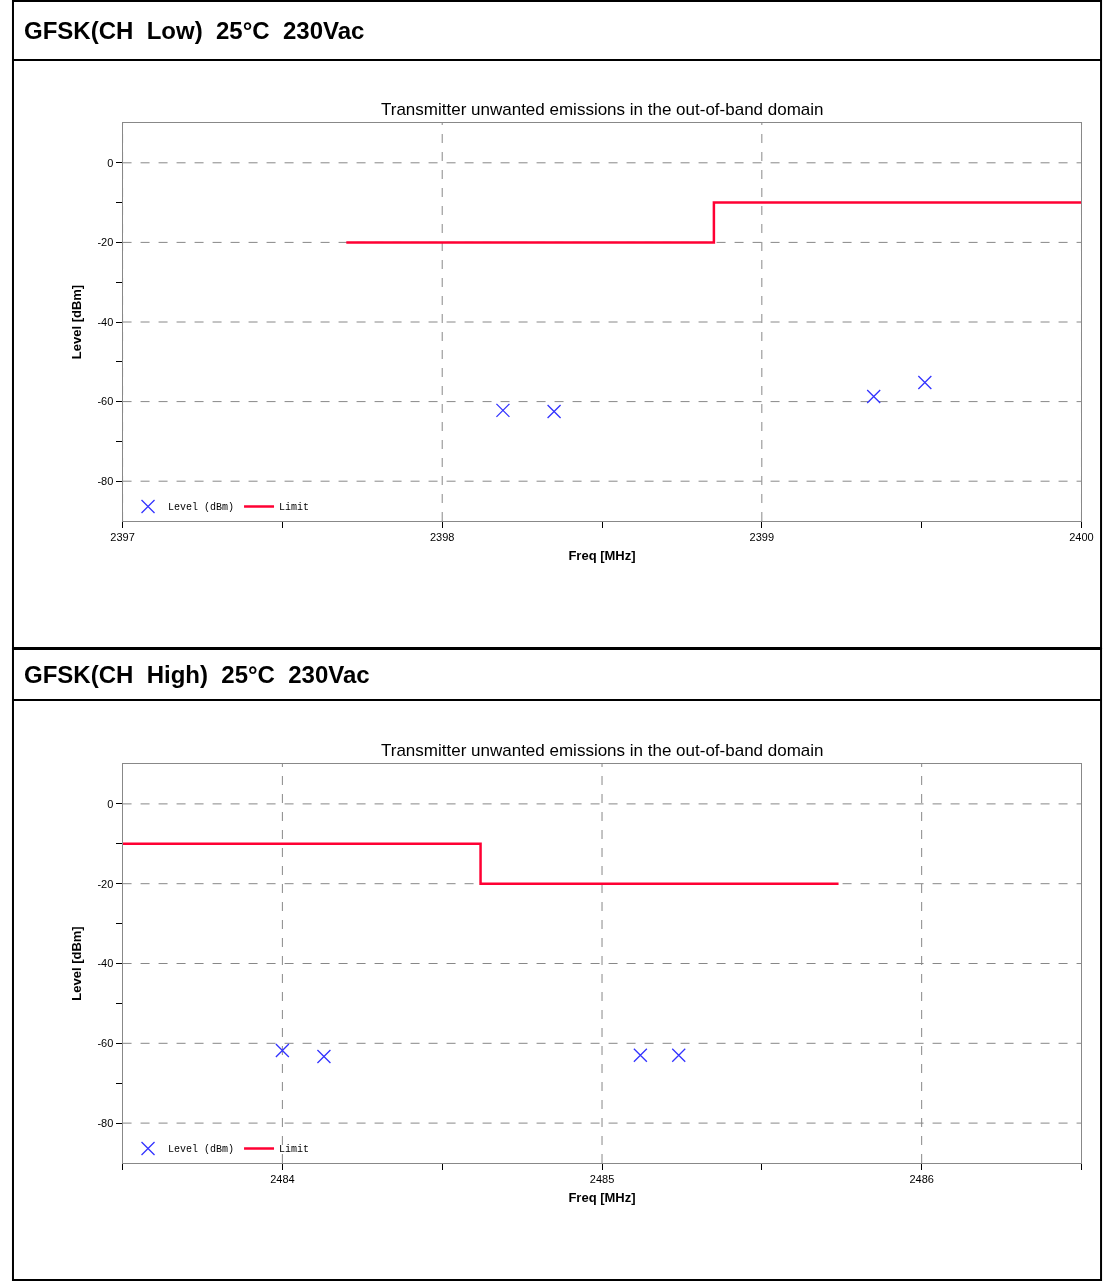 This screenshot has height=1282, width=1115. Describe the element at coordinates (602, 1179) in the screenshot. I see `x-tick-label: 2485` at that location.